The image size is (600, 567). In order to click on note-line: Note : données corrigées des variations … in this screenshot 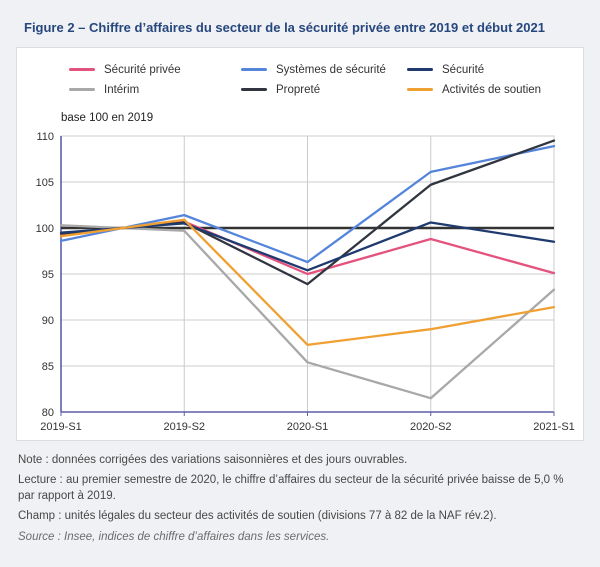, I will do `click(213, 459)`.